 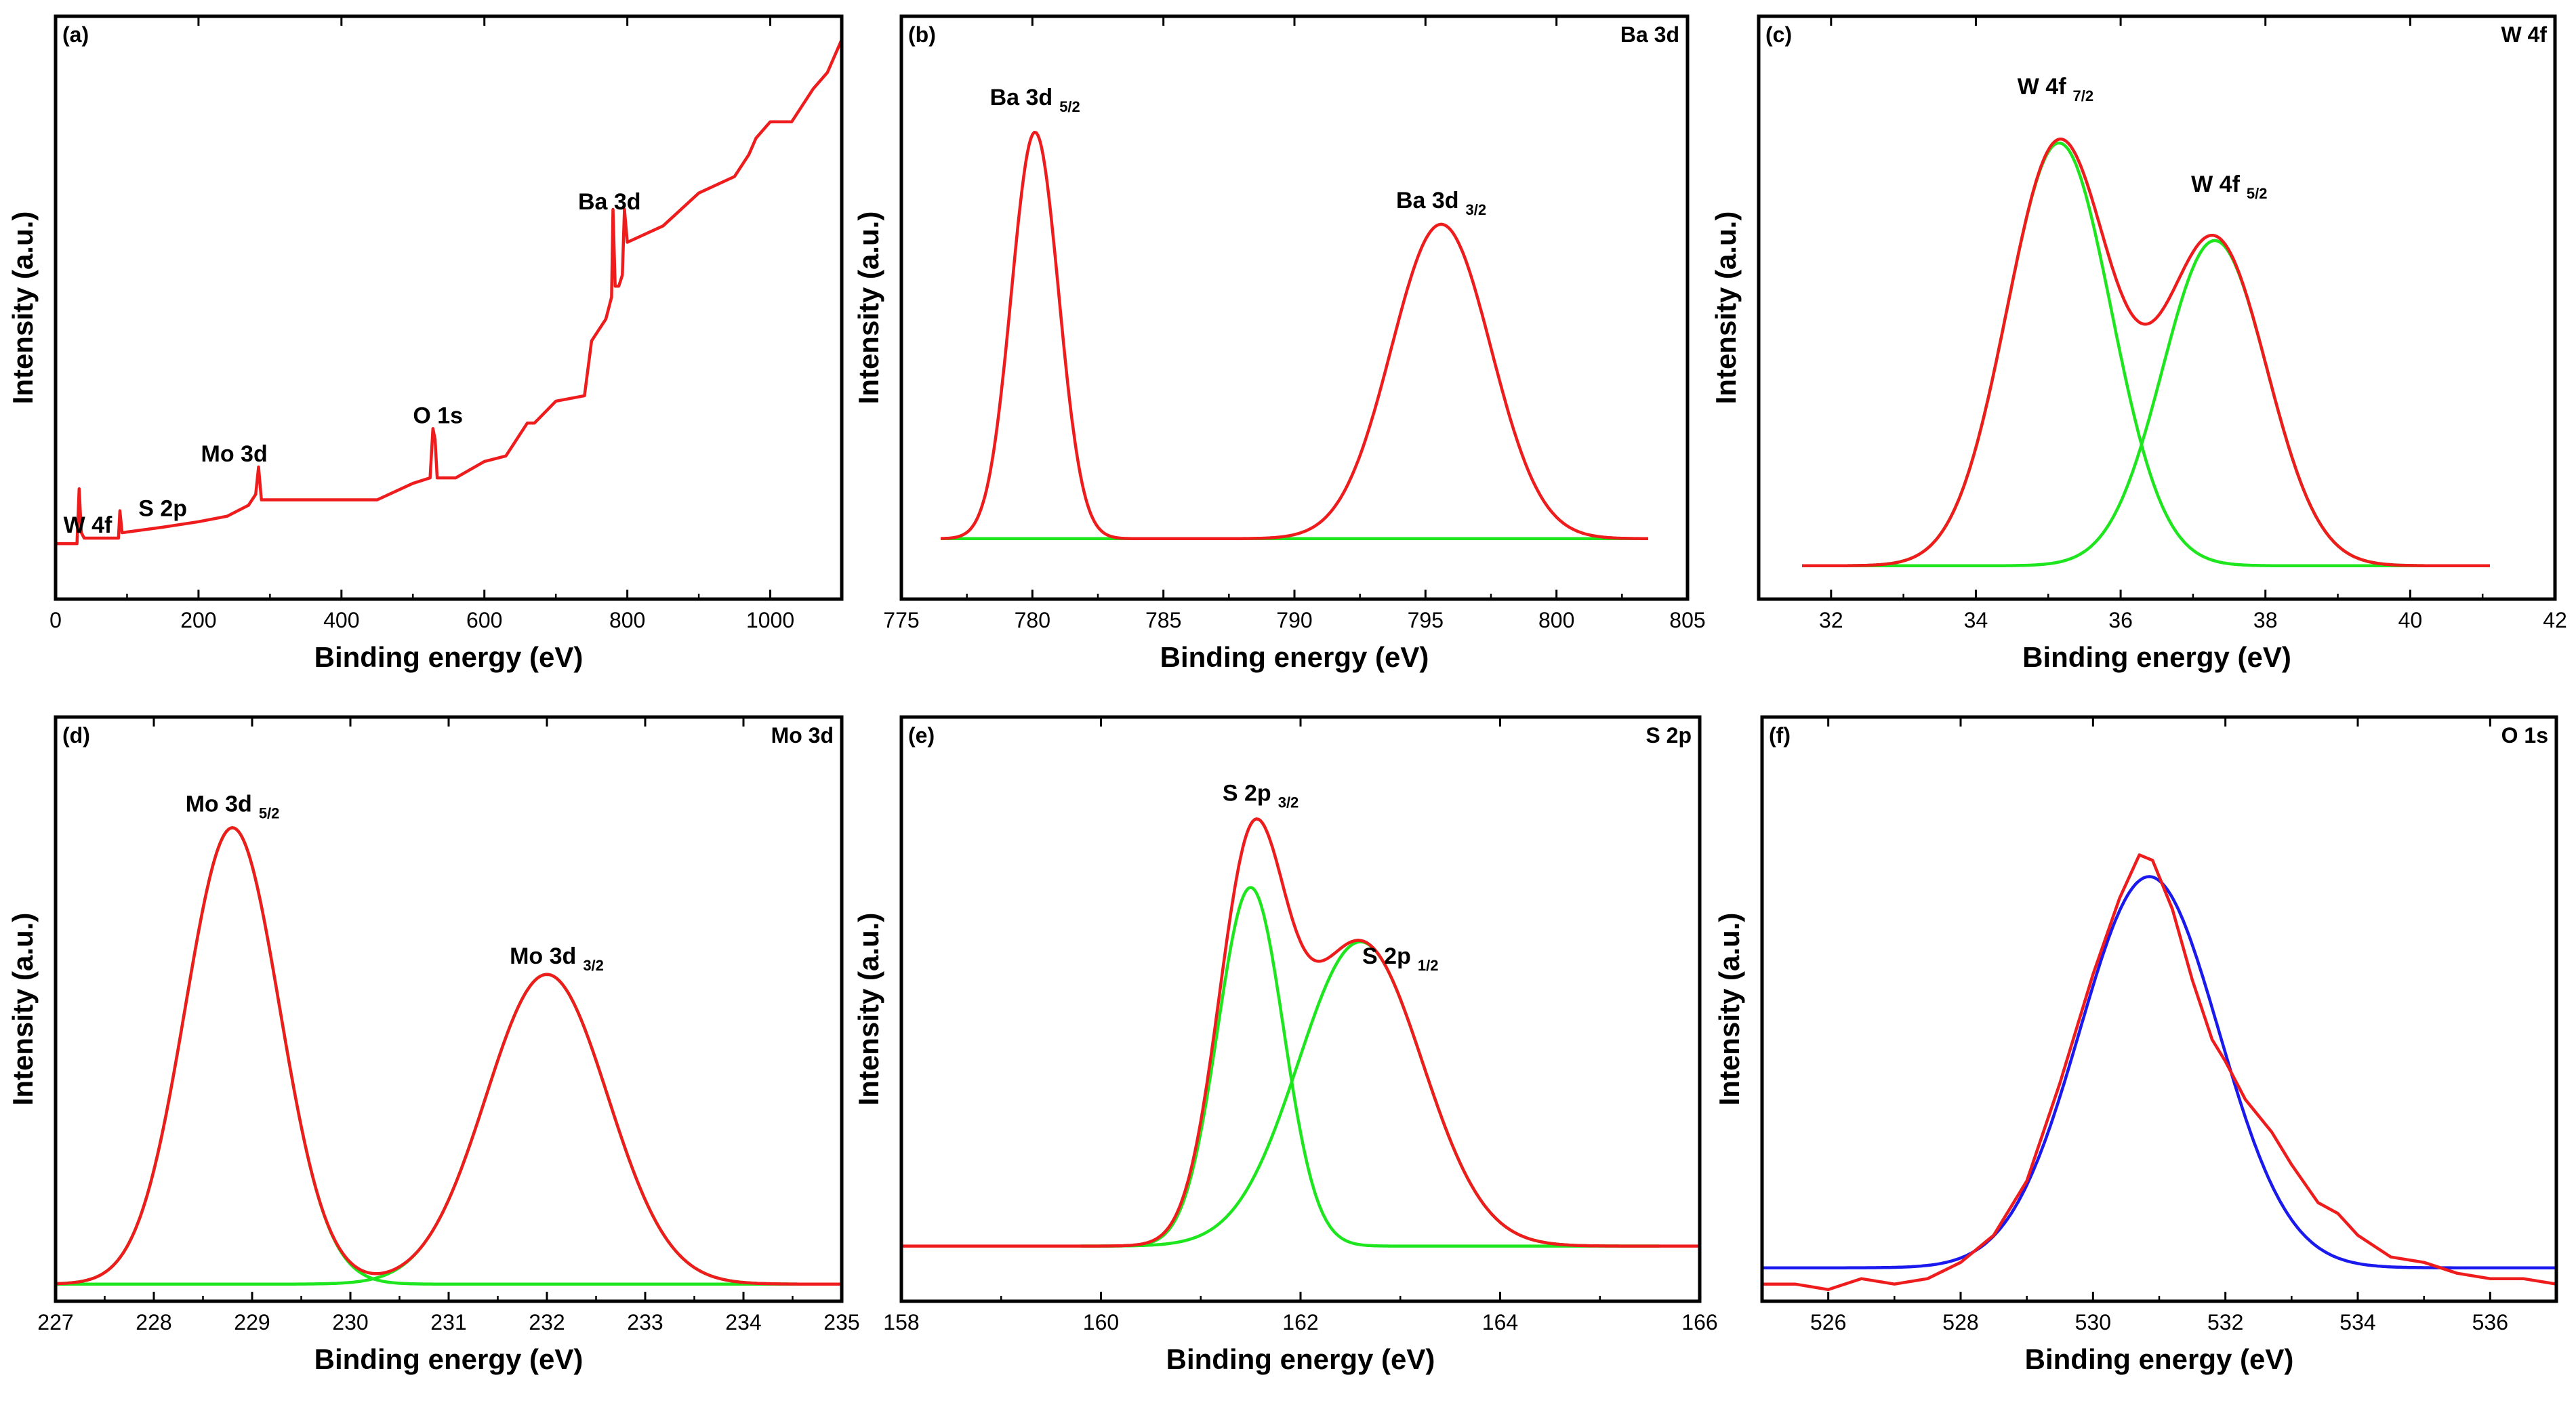 I want to click on x-tick-label: 234, so click(x=743, y=1322).